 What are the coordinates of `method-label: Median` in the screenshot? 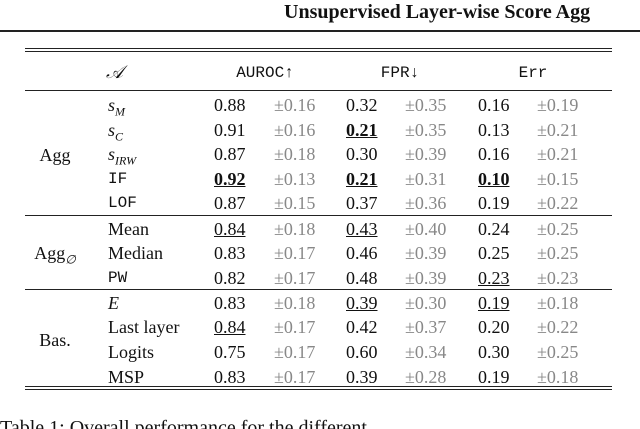 It's located at (135, 253).